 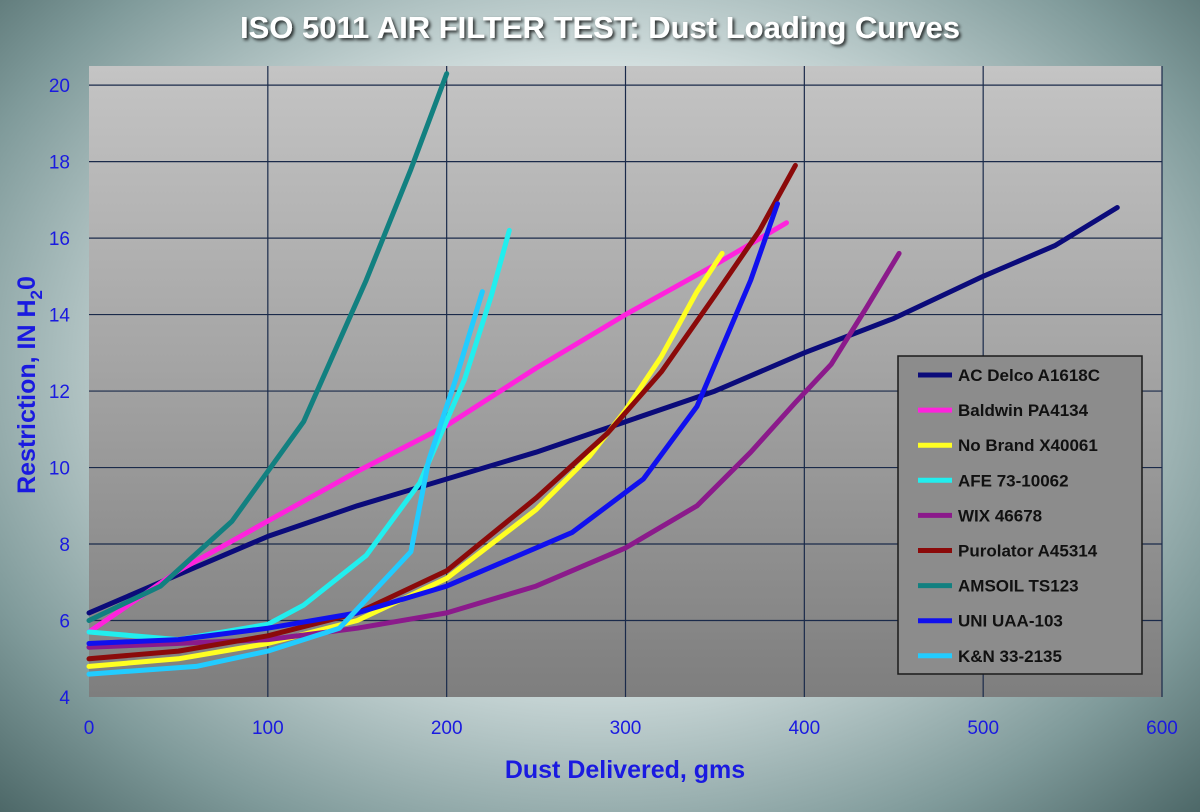 What do you see at coordinates (59, 239) in the screenshot?
I see `y-tick-label: 16` at bounding box center [59, 239].